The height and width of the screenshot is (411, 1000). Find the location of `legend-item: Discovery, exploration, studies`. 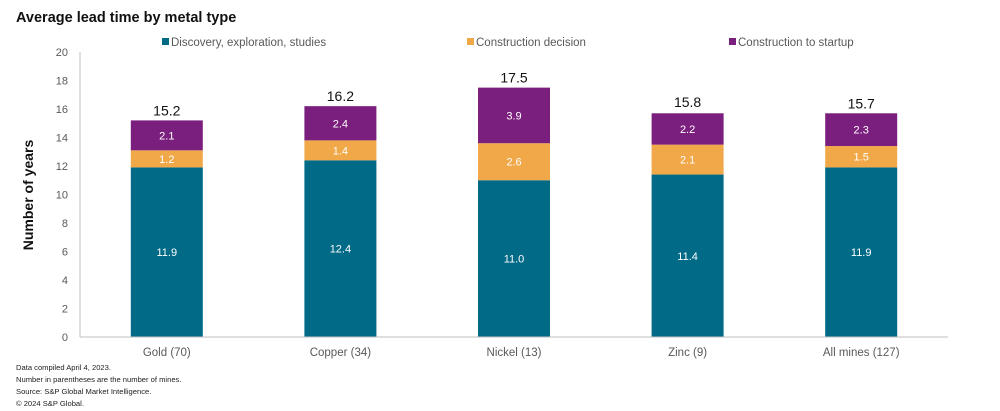

legend-item: Discovery, exploration, studies is located at coordinates (244, 43).